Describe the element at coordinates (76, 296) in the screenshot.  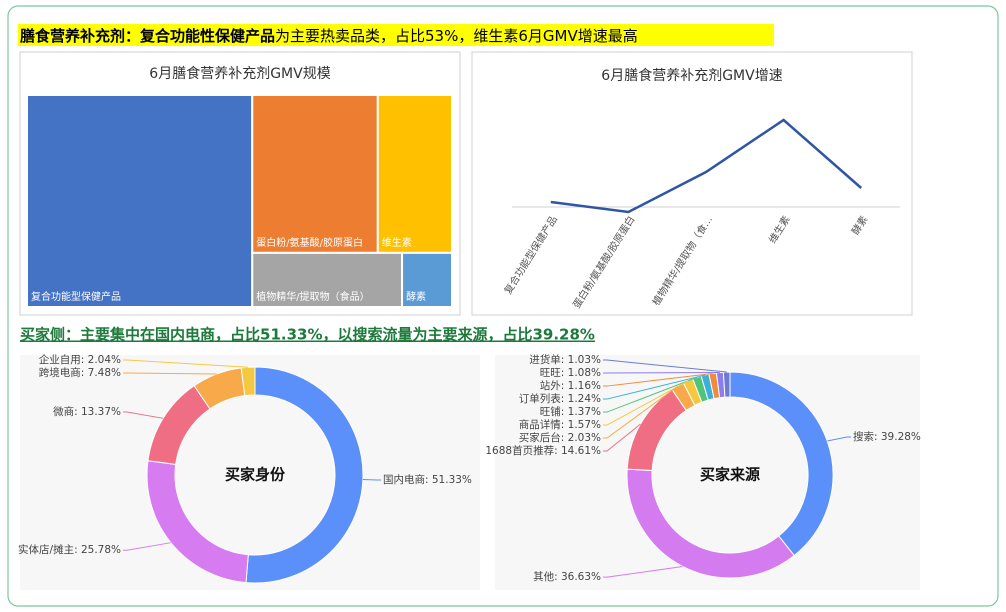
I see `cell-label: 复合功能型保健产品` at that location.